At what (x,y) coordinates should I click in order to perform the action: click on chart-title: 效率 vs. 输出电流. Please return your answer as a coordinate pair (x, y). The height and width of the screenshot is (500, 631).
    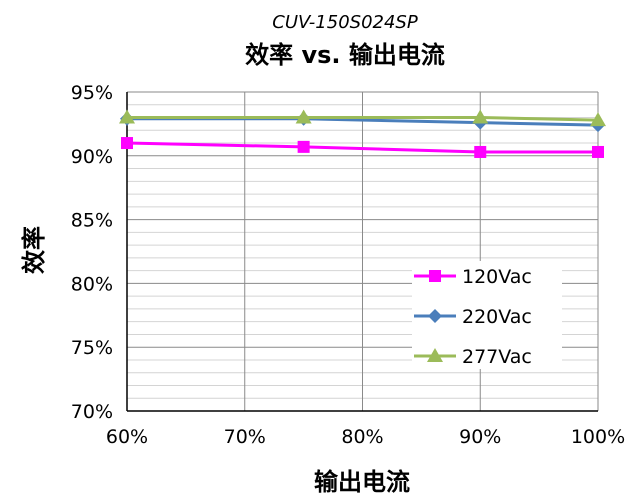
    Looking at the image, I should click on (345, 55).